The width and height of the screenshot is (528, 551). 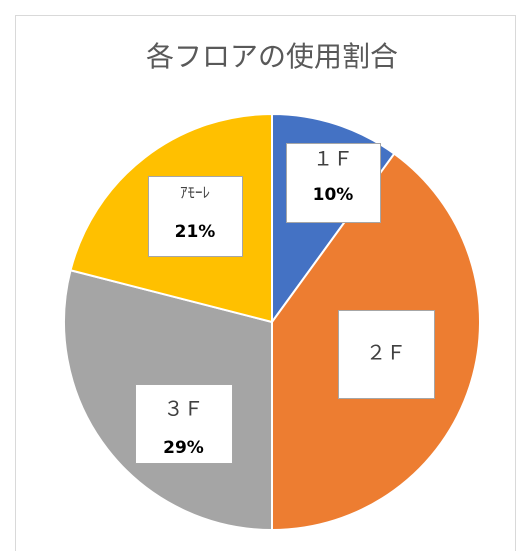 I want to click on value-label: 29%, so click(x=183, y=448).